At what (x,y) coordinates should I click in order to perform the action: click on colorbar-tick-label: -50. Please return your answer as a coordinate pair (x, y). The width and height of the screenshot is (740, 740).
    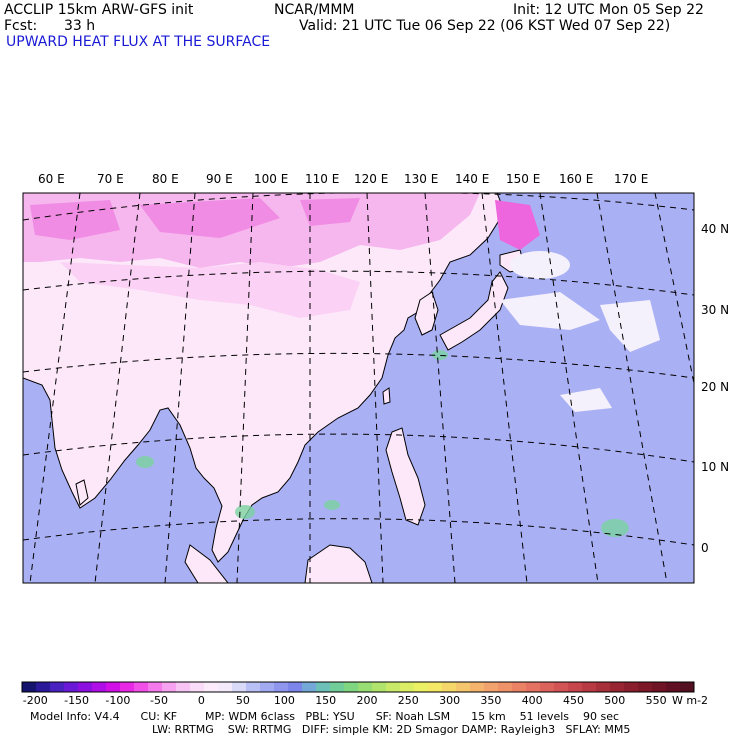
    Looking at the image, I should click on (159, 700).